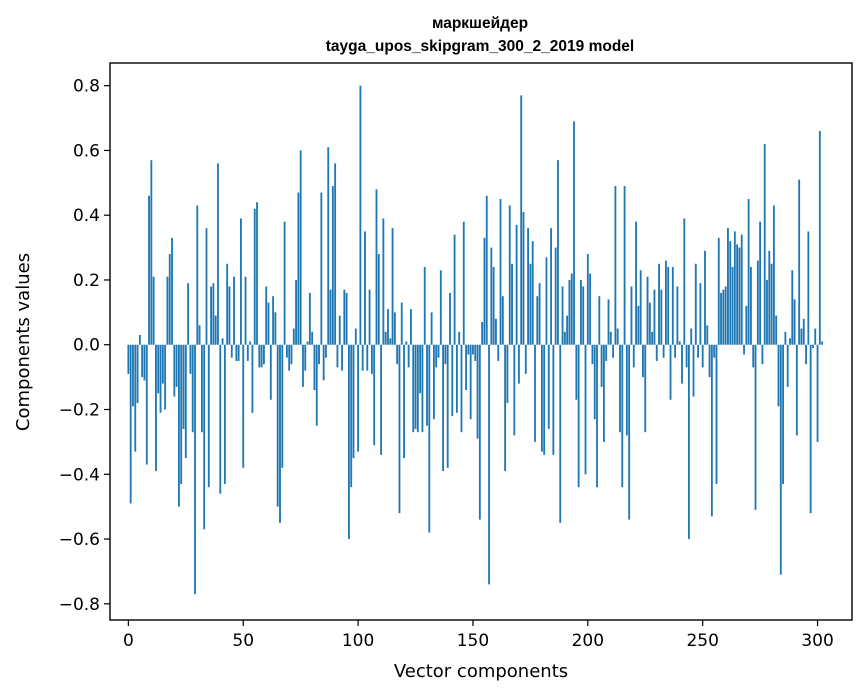 This screenshot has width=867, height=696. What do you see at coordinates (86, 346) in the screenshot?
I see `y-tick-label: 0.0` at bounding box center [86, 346].